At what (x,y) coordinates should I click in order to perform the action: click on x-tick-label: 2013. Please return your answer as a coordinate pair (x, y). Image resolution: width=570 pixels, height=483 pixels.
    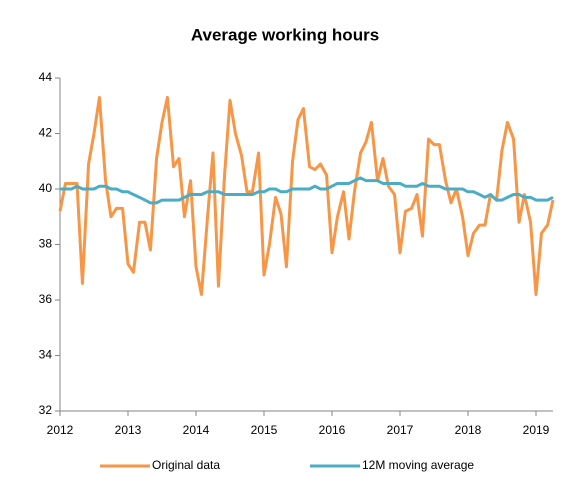
    Looking at the image, I should click on (128, 430).